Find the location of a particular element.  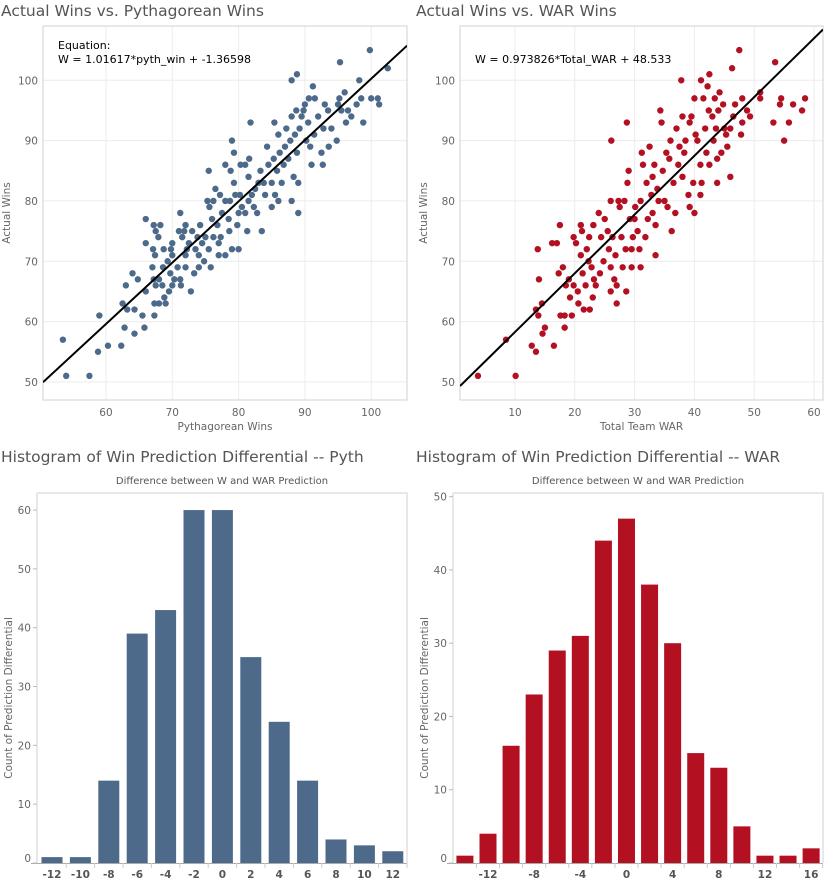

y-tick-label: 50 is located at coordinates (31, 383).